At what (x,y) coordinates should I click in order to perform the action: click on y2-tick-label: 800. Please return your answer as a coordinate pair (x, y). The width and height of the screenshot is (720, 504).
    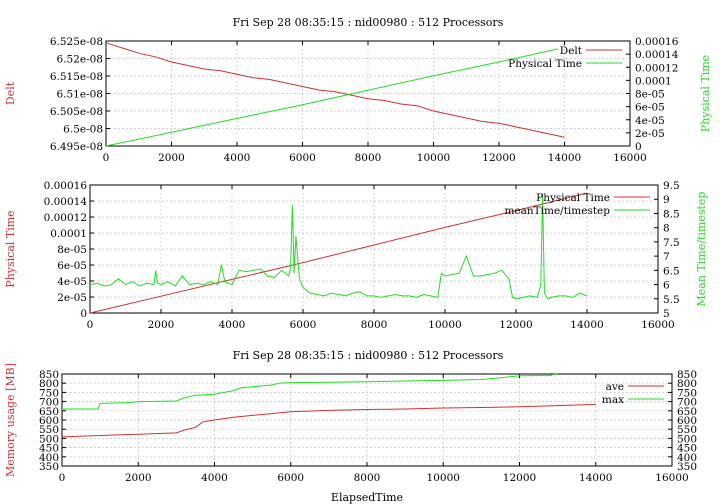
    Looking at the image, I should click on (687, 384).